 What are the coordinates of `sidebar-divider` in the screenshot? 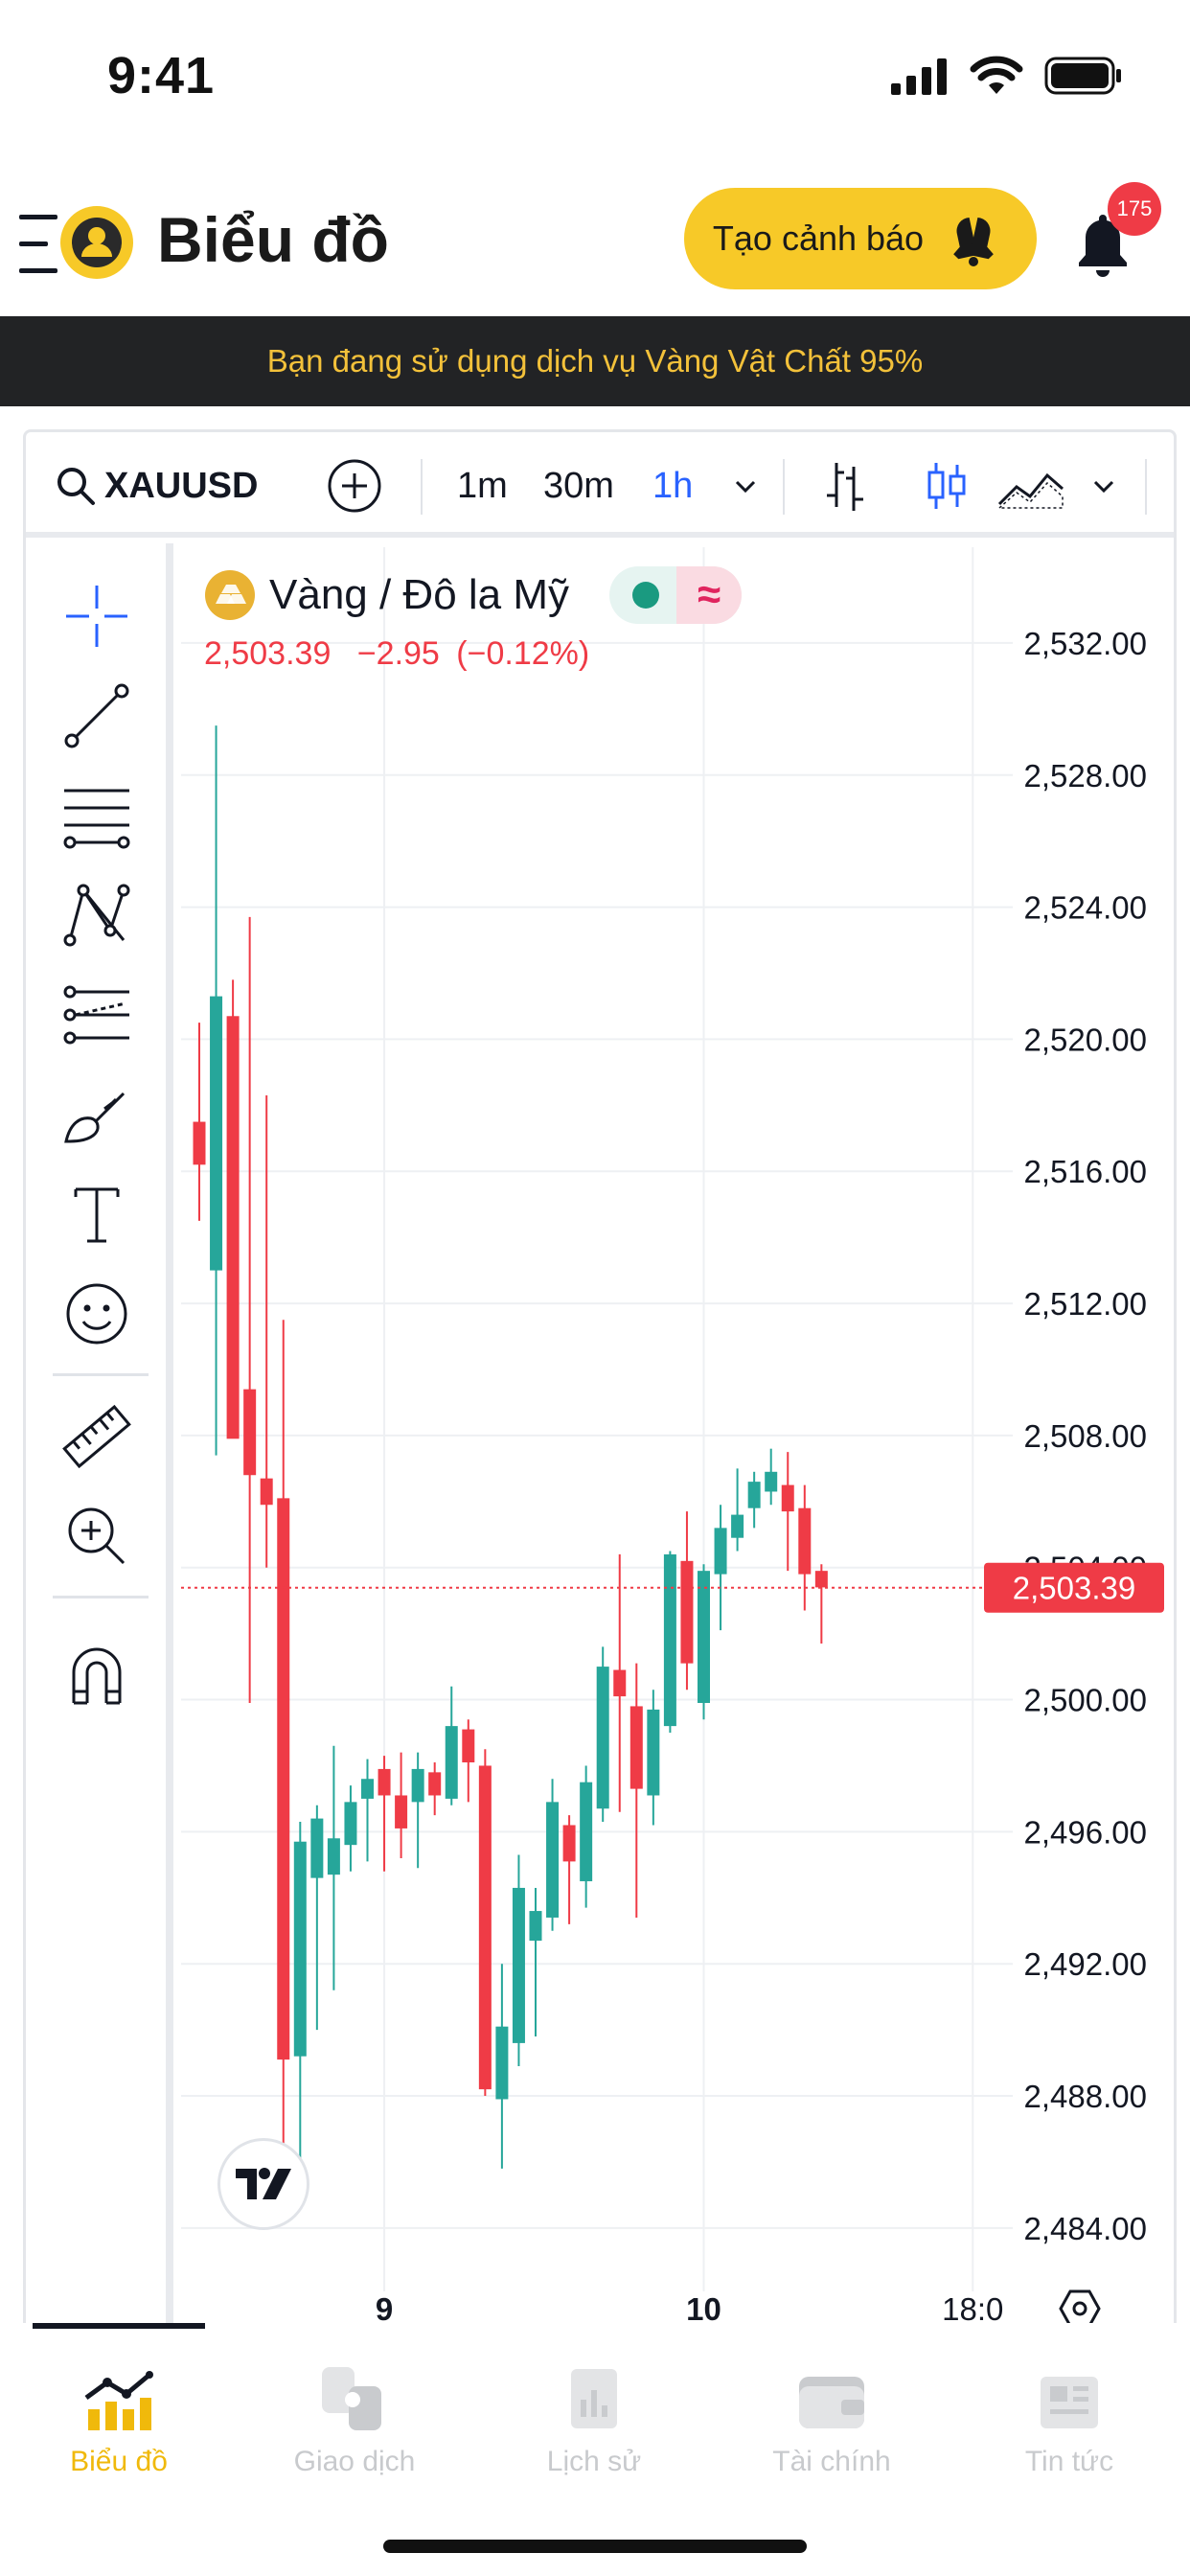 It's located at (101, 1374).